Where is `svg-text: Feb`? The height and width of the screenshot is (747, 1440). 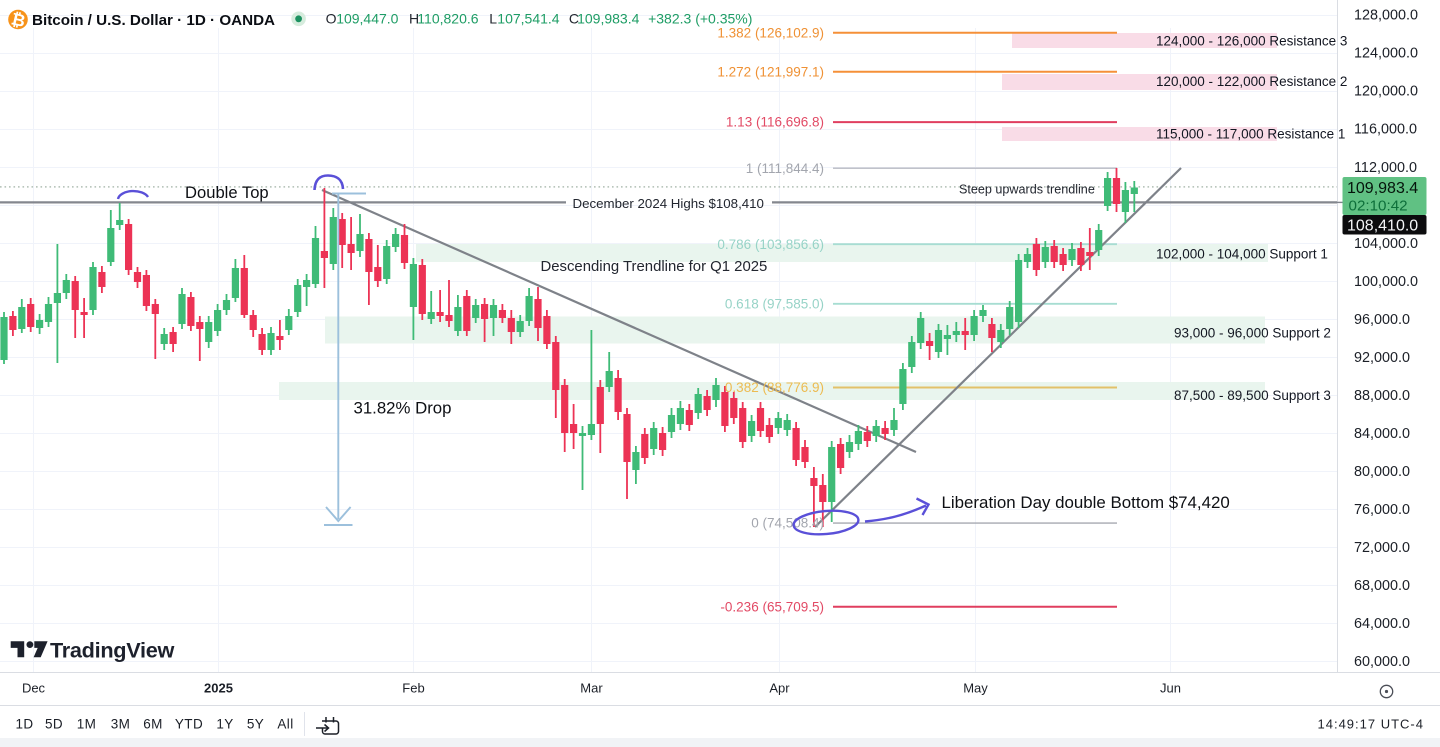
svg-text: Feb is located at coordinates (413, 688).